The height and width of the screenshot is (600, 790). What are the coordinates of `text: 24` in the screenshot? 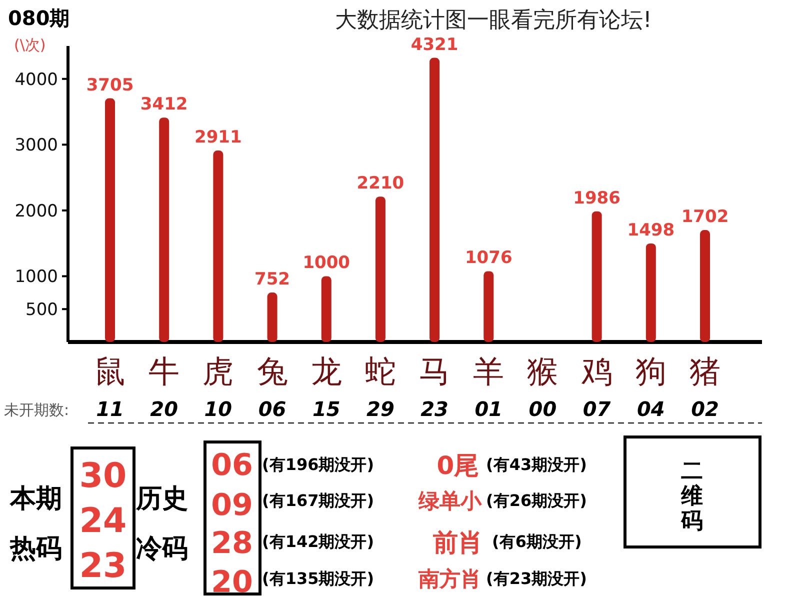 It's located at (103, 521).